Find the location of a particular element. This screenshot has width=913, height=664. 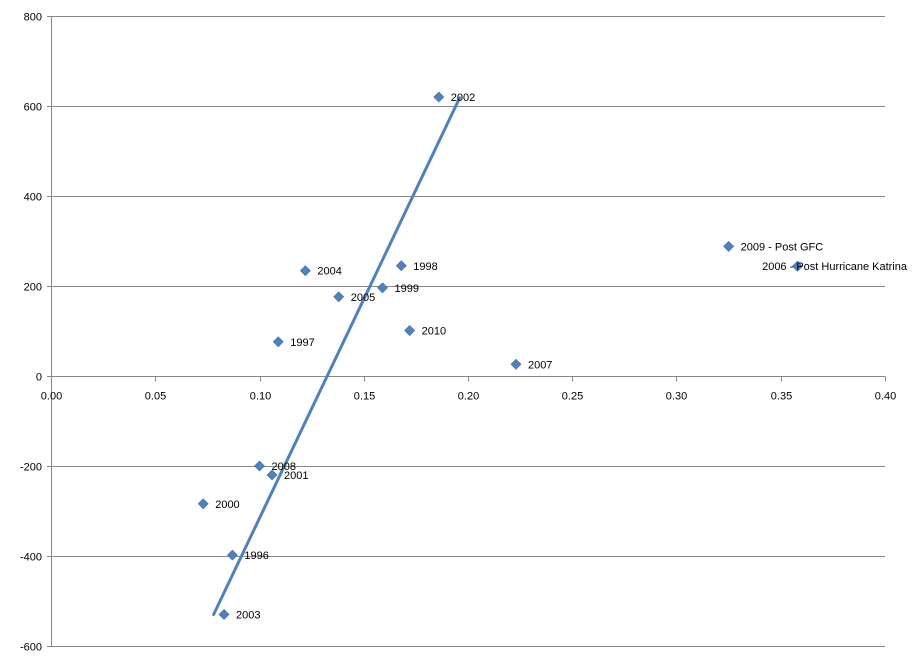

data-label: 2009 - Post GFC is located at coordinates (782, 247).